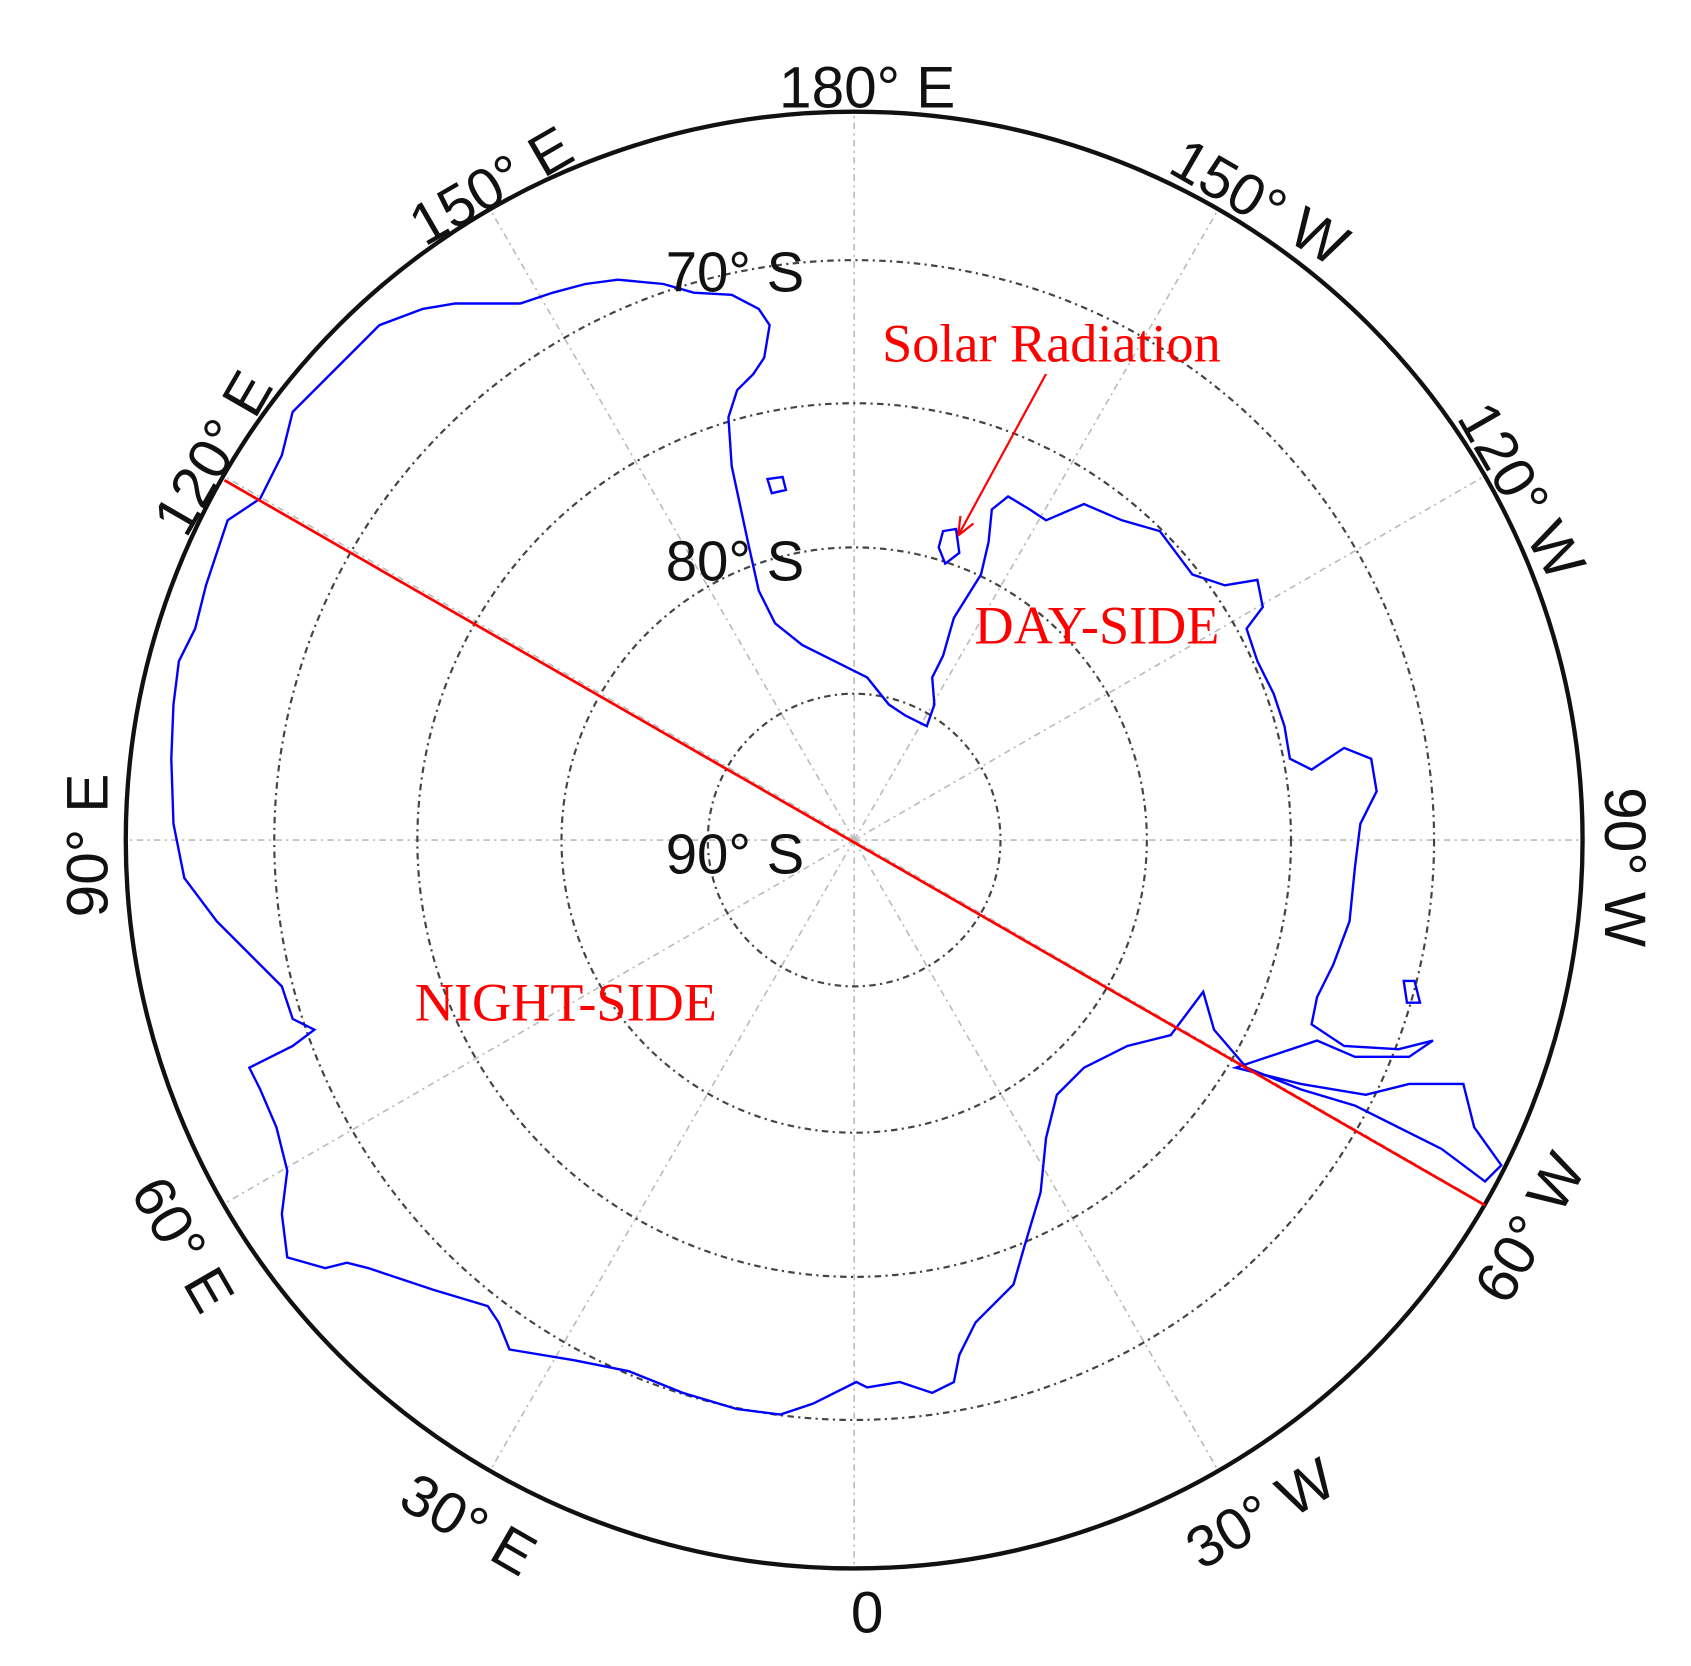 This screenshot has height=1666, width=1691. I want to click on annotation-arrow, so click(1002, 454).